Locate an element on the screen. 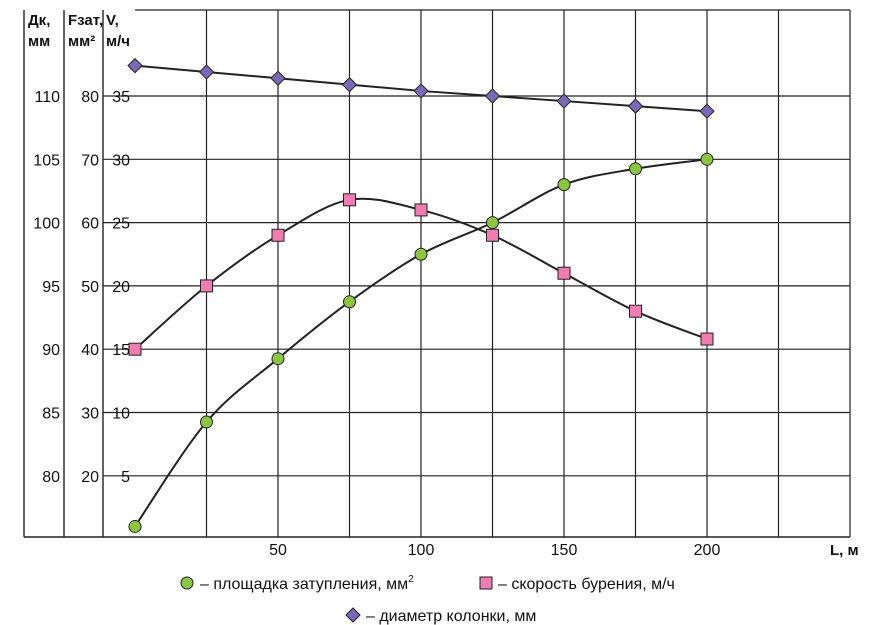 The height and width of the screenshot is (625, 881). legend-label-area: – площадка затупления, мм2 is located at coordinates (307, 583).